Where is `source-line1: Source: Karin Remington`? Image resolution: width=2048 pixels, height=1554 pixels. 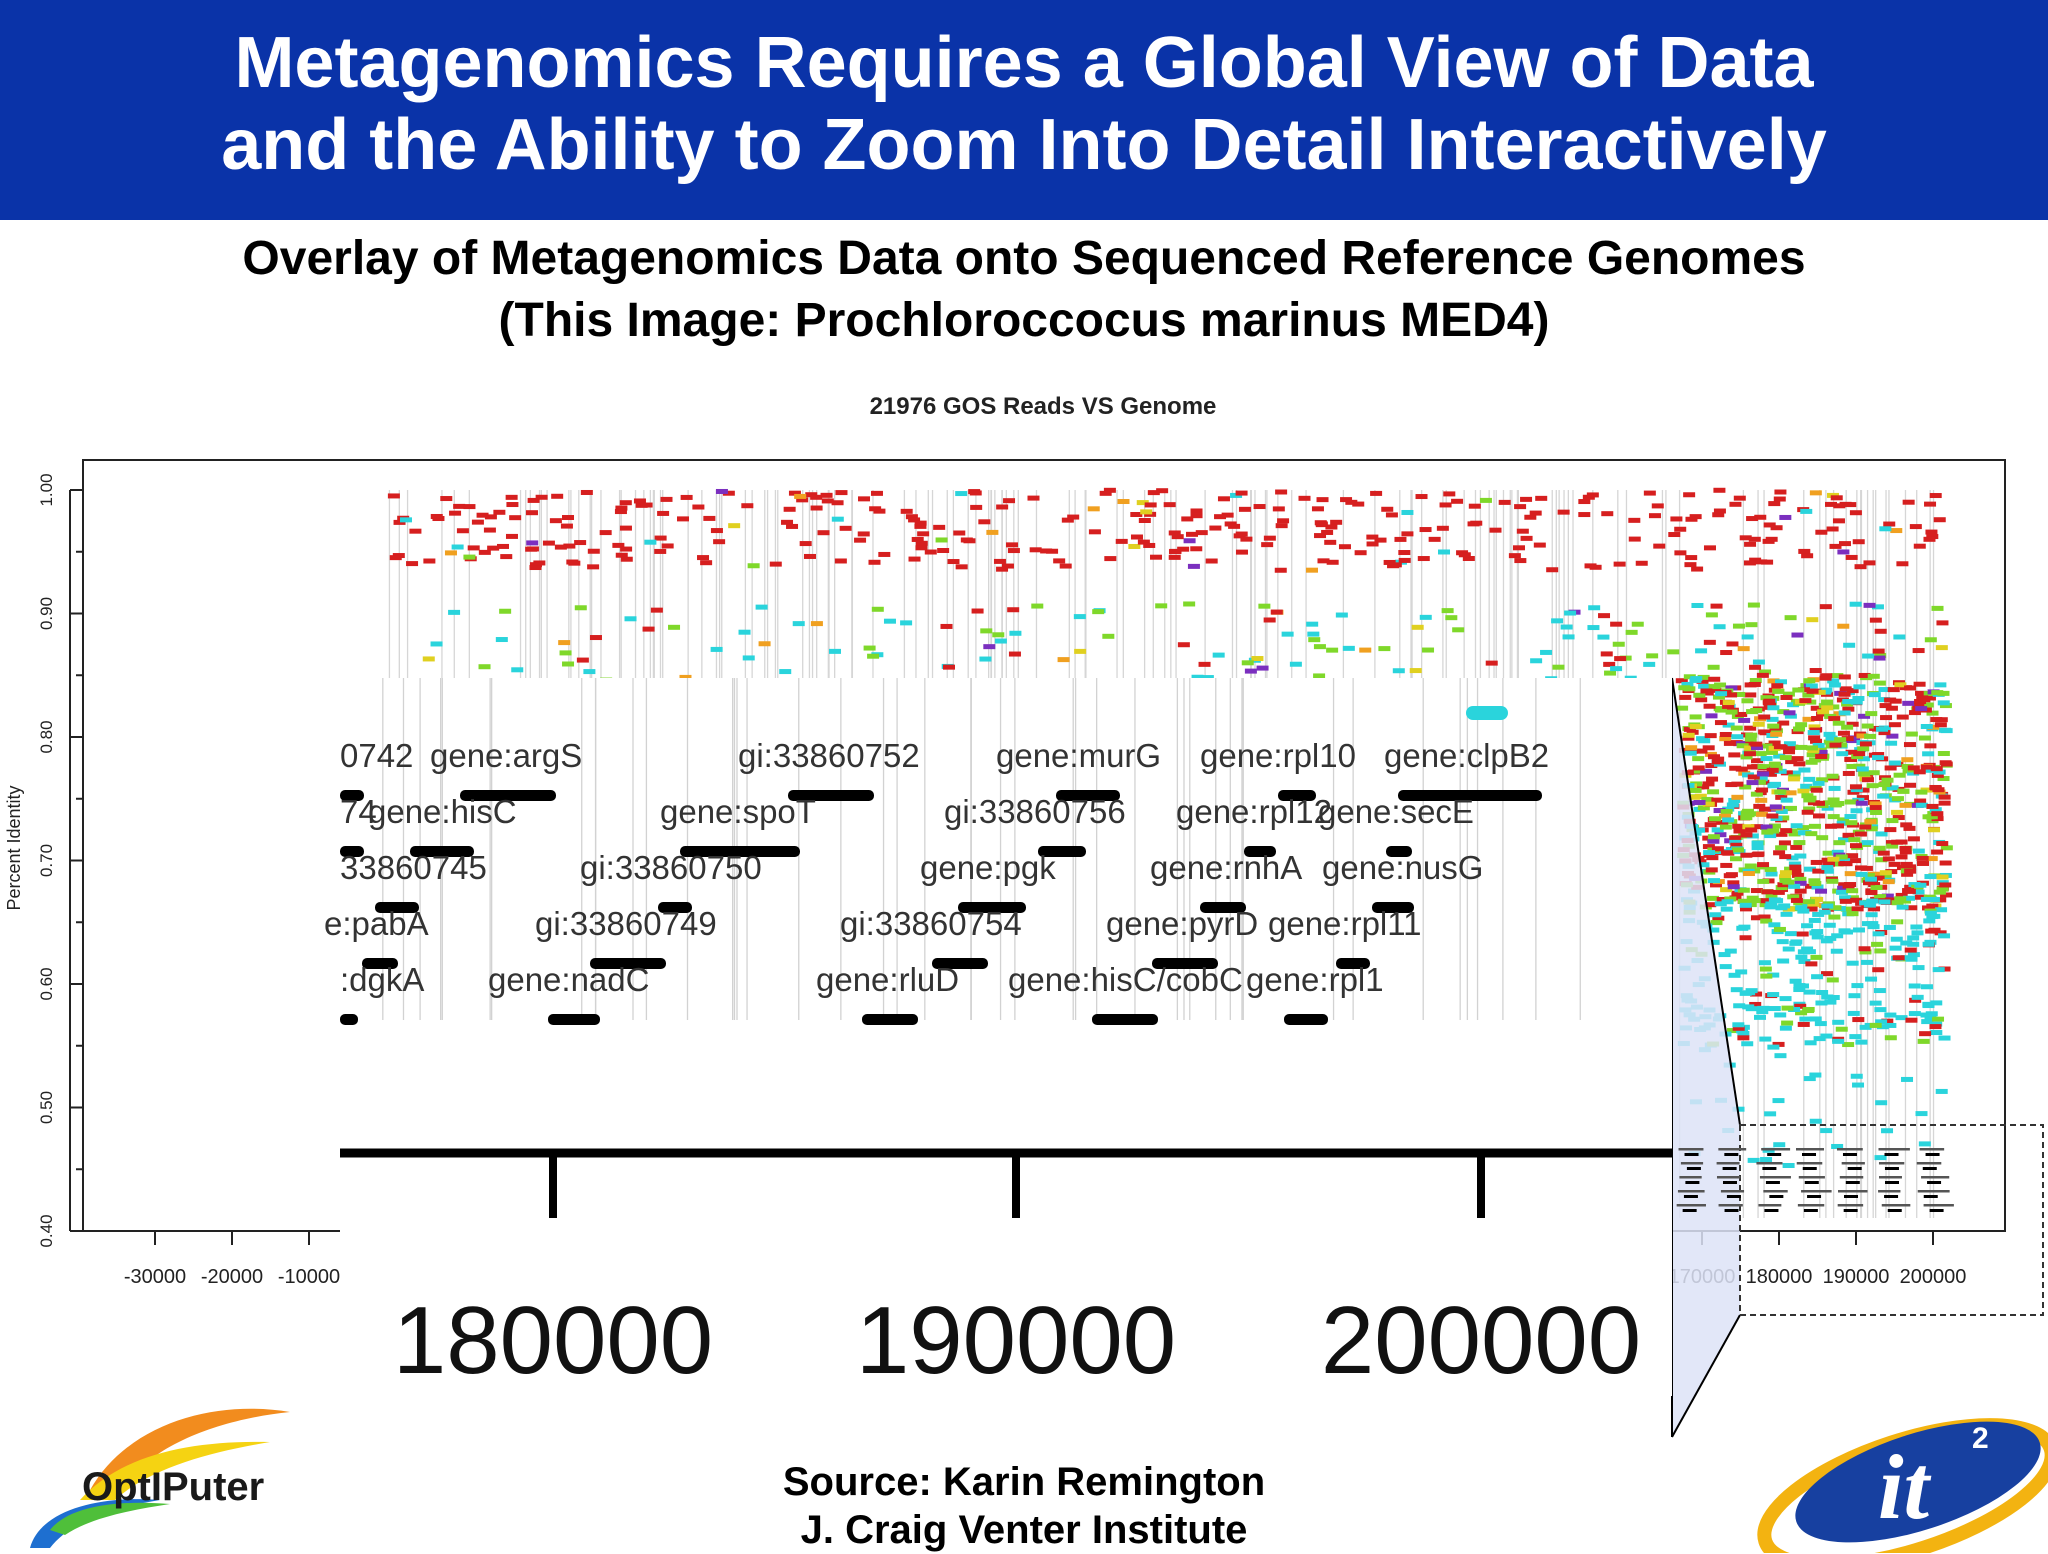 source-line1: Source: Karin Remington is located at coordinates (1024, 1482).